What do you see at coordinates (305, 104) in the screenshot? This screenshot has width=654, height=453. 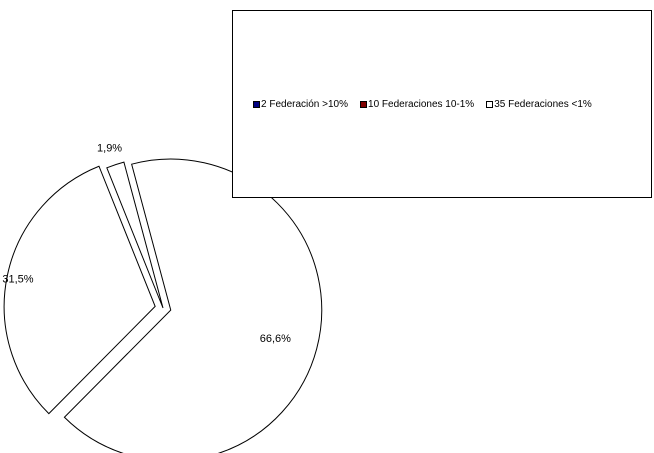 I see `legend-label-2-federacion: 2 Federación >10%` at bounding box center [305, 104].